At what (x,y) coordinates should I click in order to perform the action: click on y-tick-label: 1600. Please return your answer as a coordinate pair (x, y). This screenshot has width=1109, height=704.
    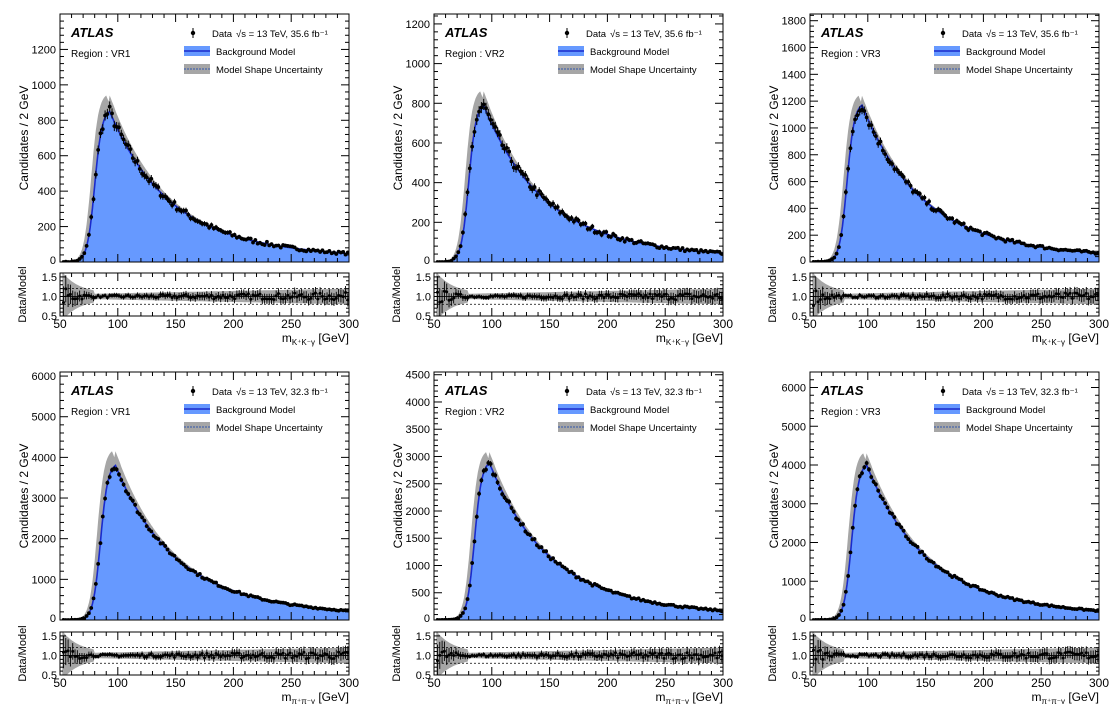
    Looking at the image, I should click on (794, 49).